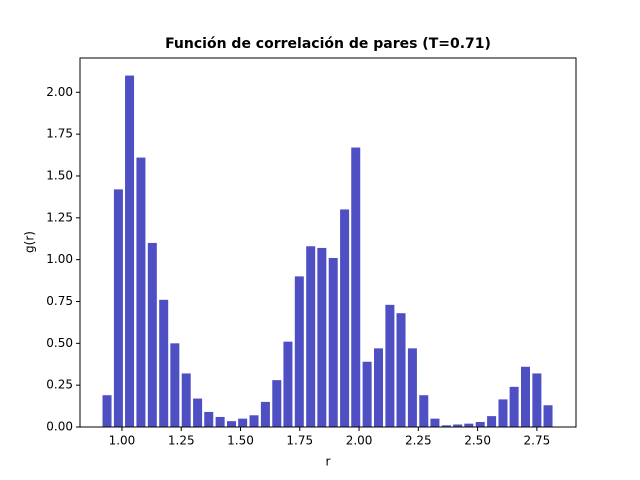  What do you see at coordinates (59, 385) in the screenshot?
I see `y-tick-label: 0.25` at bounding box center [59, 385].